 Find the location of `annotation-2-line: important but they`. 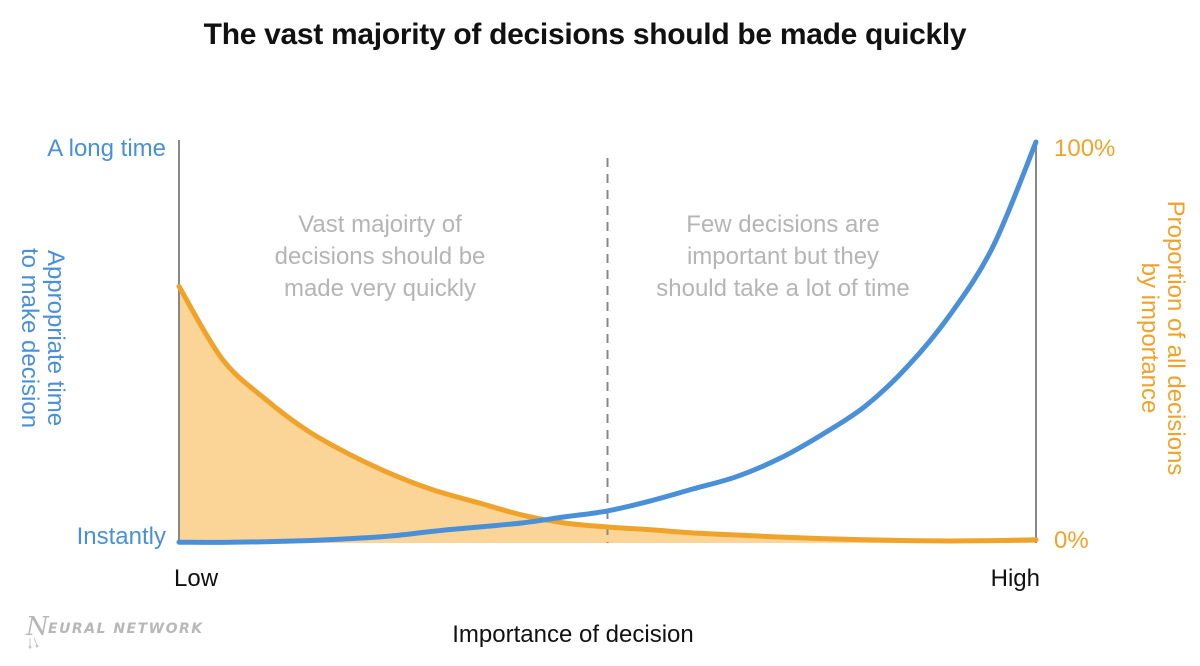

annotation-2-line: important but they is located at coordinates (783, 256).